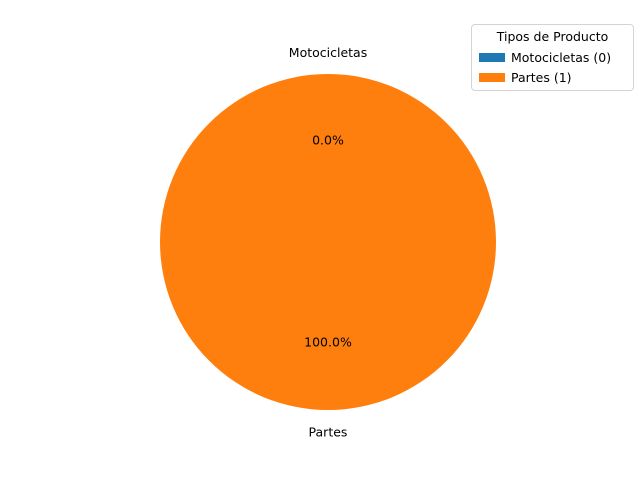 The image size is (640, 480). I want to click on legend-title: Tipos de Producto, so click(552, 36).